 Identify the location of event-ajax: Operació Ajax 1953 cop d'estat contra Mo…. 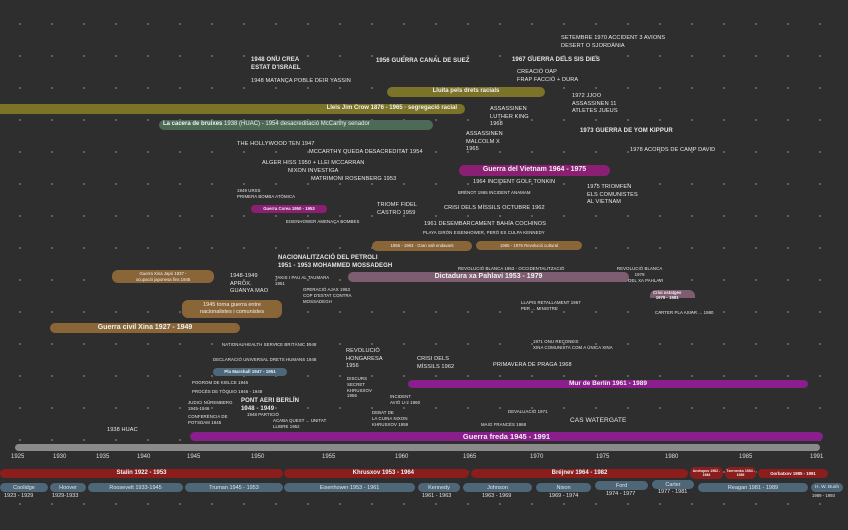
(327, 295).